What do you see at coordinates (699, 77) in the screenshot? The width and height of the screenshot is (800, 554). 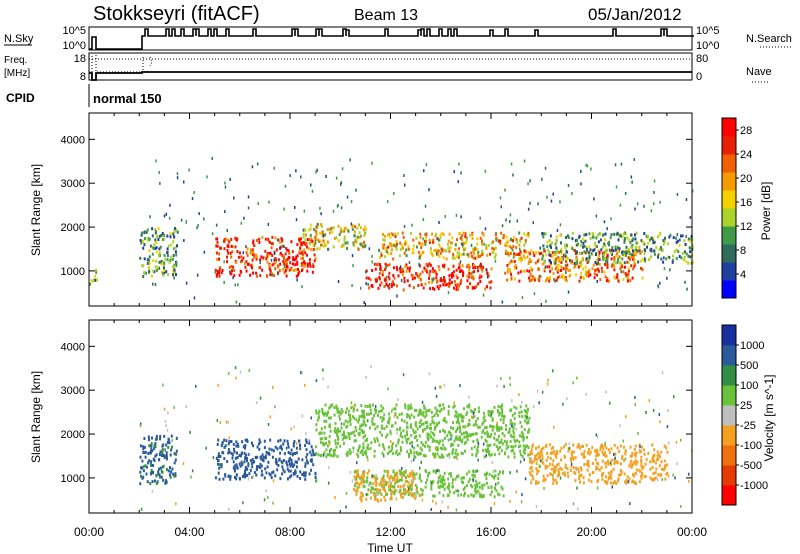 I see `freq-right-tick-bottom: 0` at bounding box center [699, 77].